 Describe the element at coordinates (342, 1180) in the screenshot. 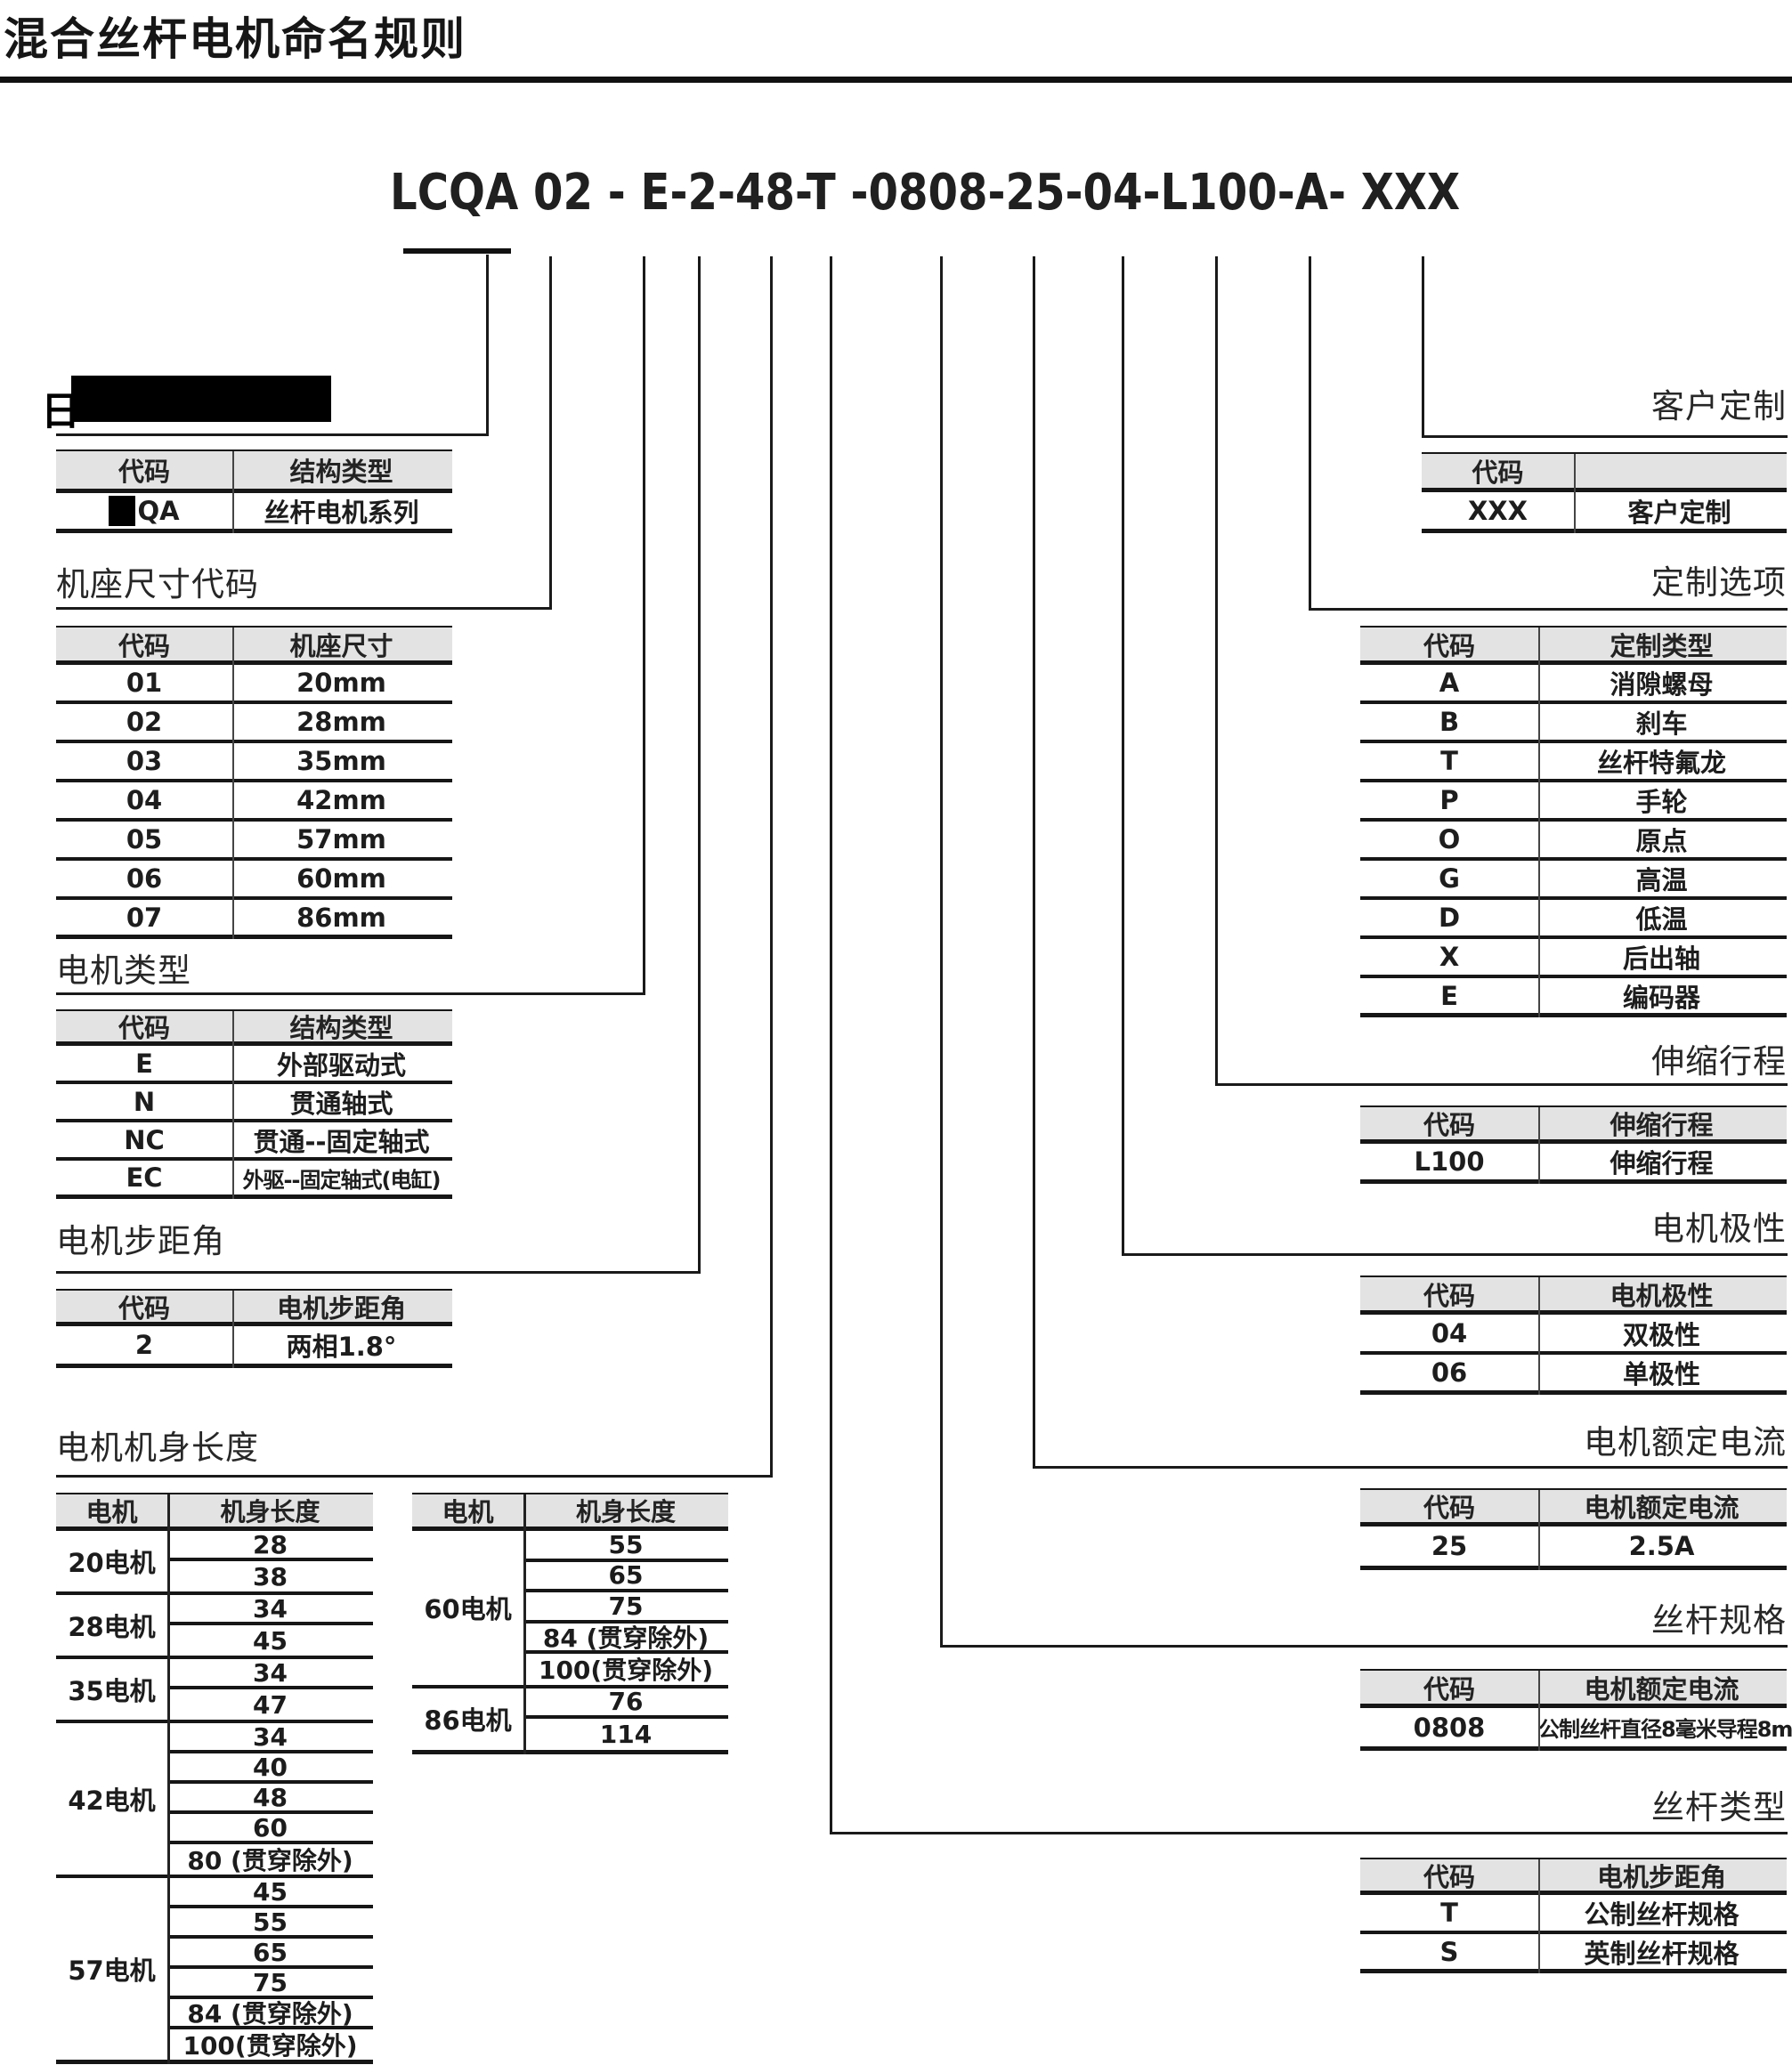

I see `cell-value: 外驱--固定轴式(电缸)` at that location.